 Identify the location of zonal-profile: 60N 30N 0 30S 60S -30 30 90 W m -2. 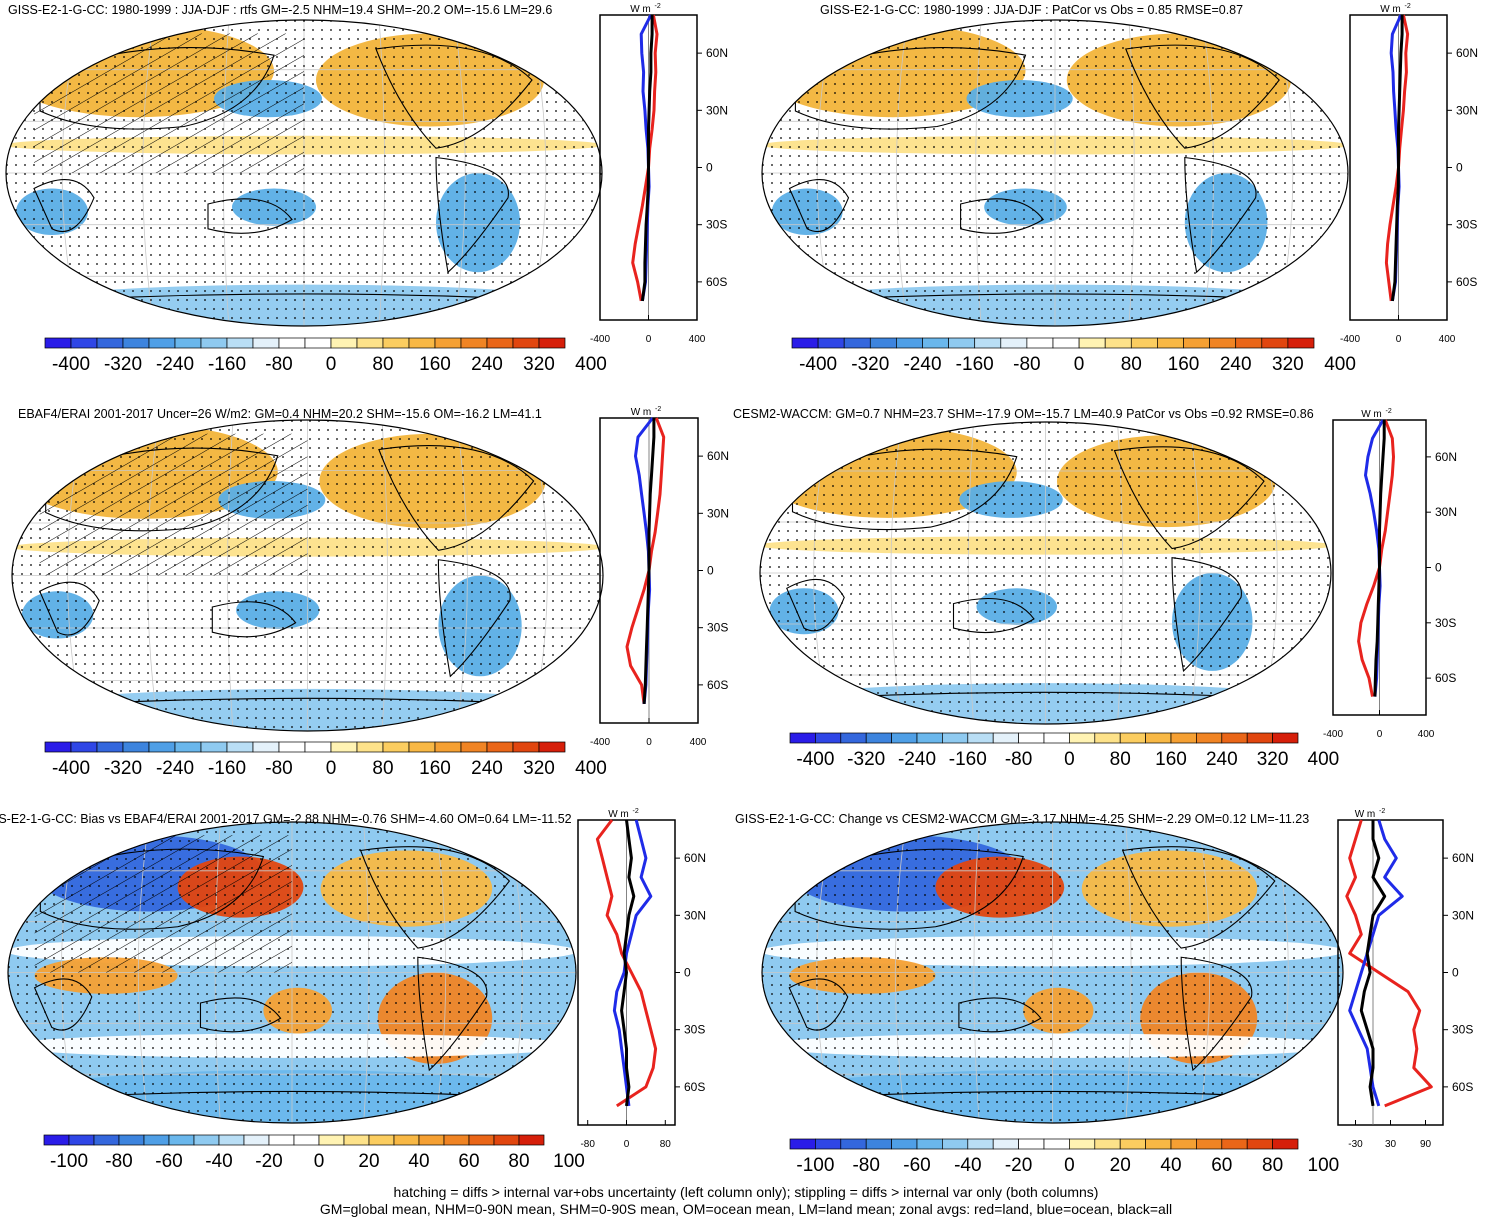
(1405, 979).